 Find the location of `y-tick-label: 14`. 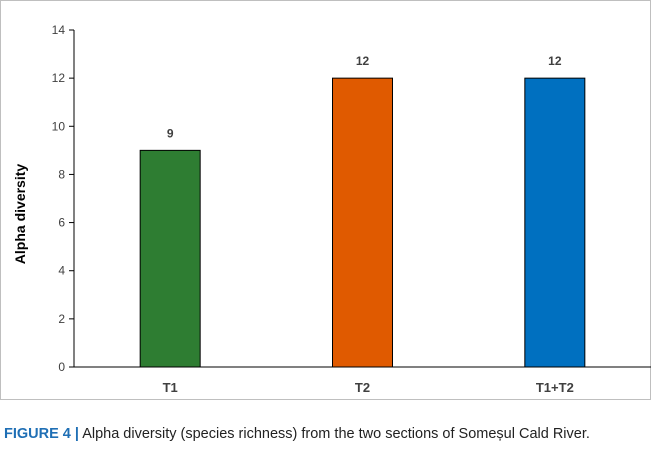

y-tick-label: 14 is located at coordinates (59, 30).